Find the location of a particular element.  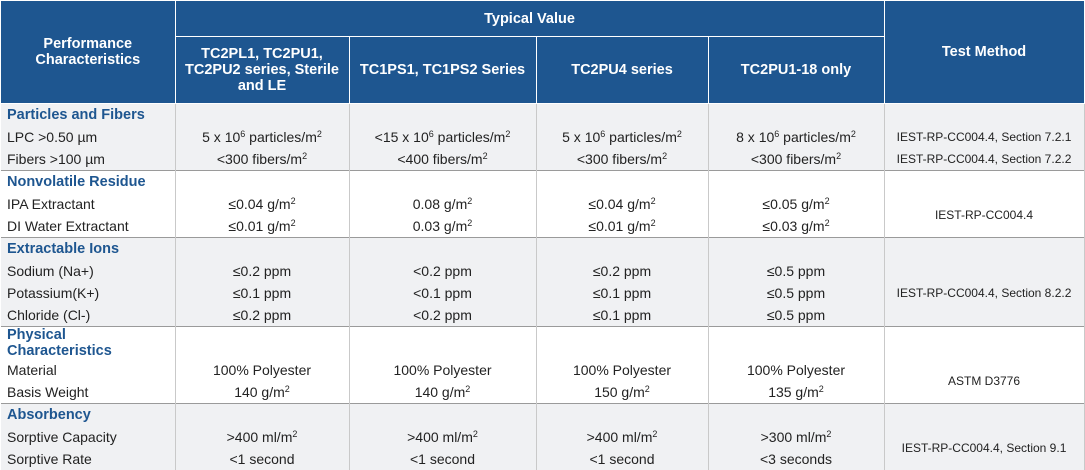

row-label: Material is located at coordinates (88, 370).